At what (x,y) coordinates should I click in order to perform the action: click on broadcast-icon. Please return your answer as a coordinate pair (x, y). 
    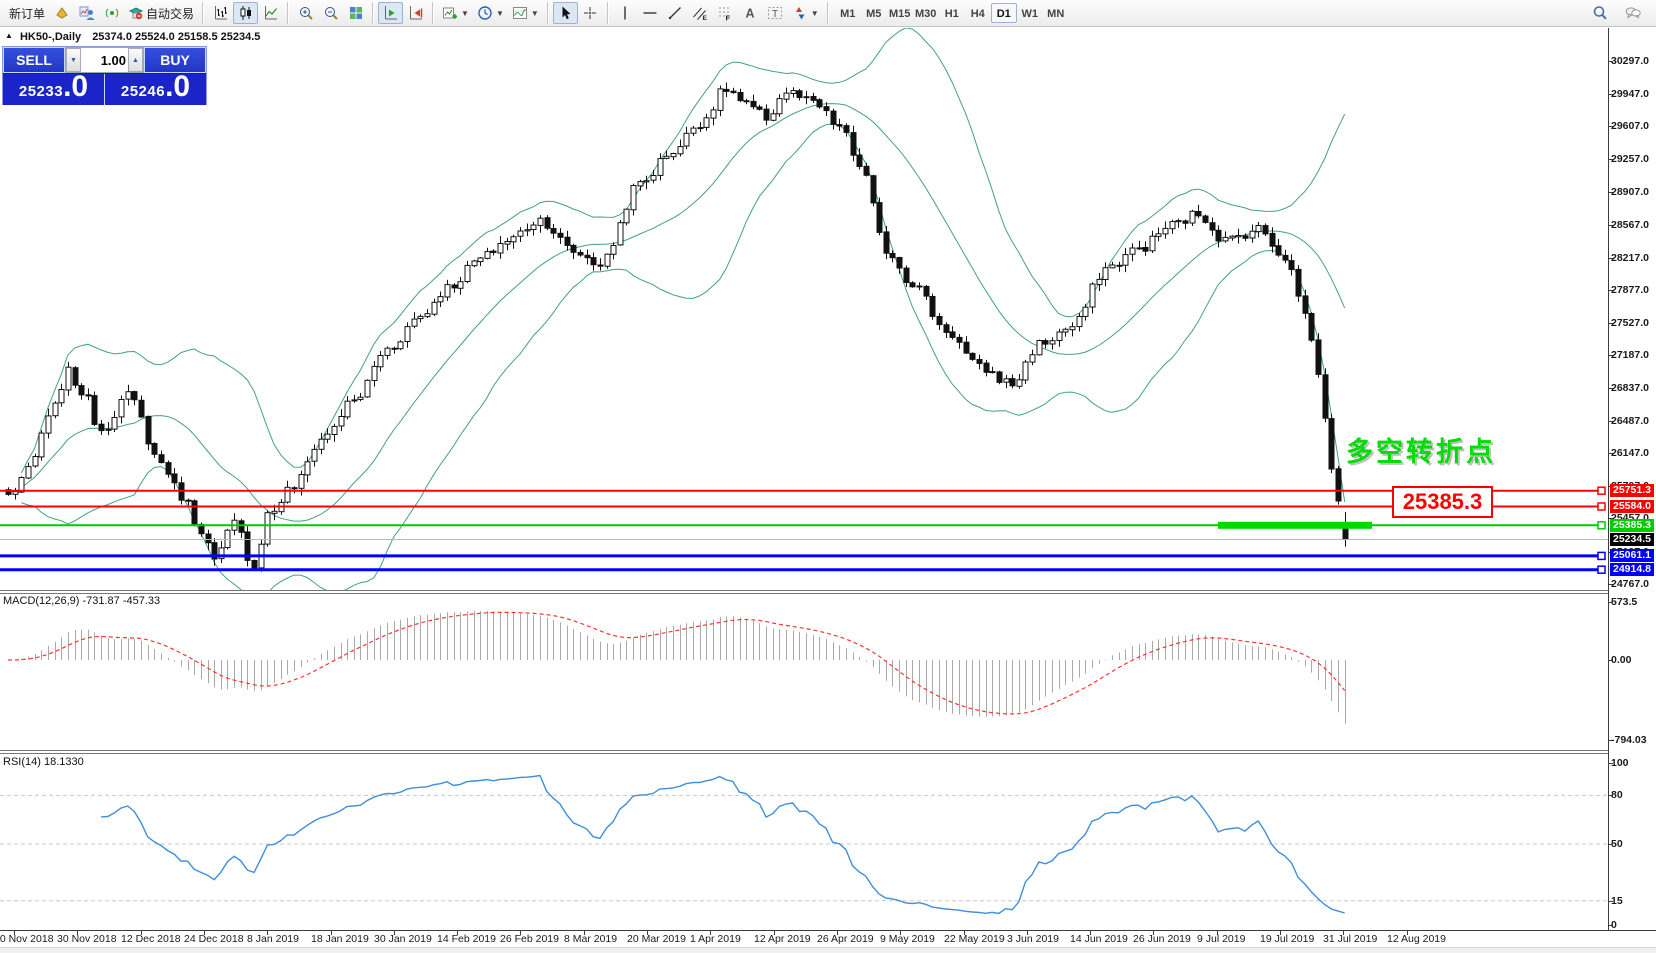
    Looking at the image, I should click on (111, 13).